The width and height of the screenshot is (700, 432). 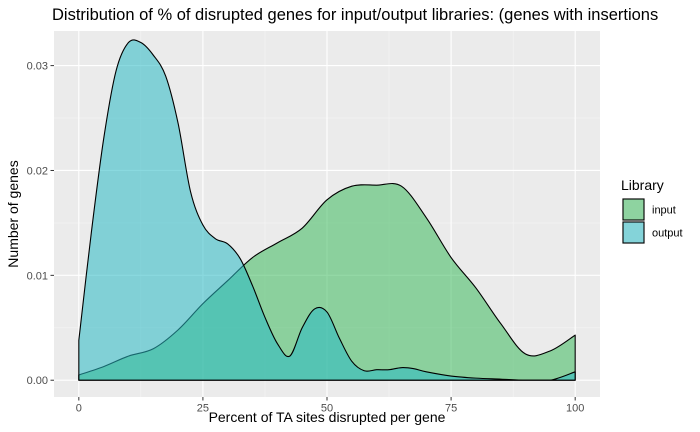 I want to click on legend-title: Library, so click(x=642, y=185).